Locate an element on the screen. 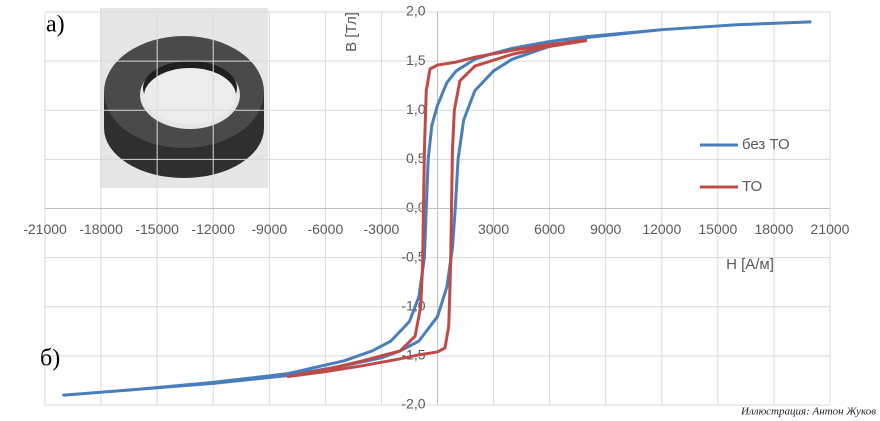  y-tick-label: 2,0 is located at coordinates (416, 11).